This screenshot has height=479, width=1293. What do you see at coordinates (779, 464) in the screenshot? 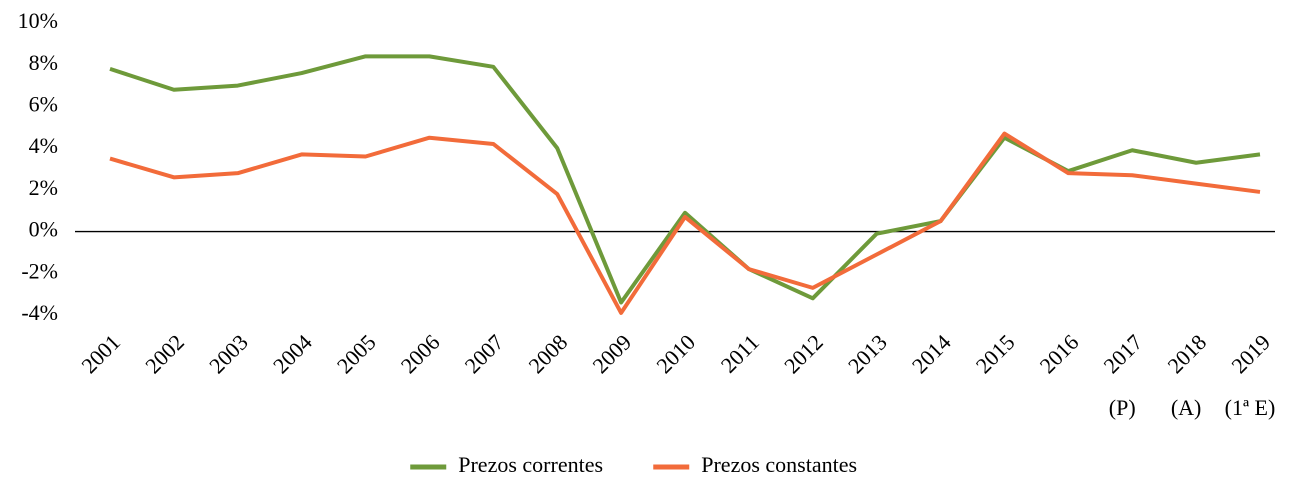
I see `legend-label: Prezos constantes` at bounding box center [779, 464].